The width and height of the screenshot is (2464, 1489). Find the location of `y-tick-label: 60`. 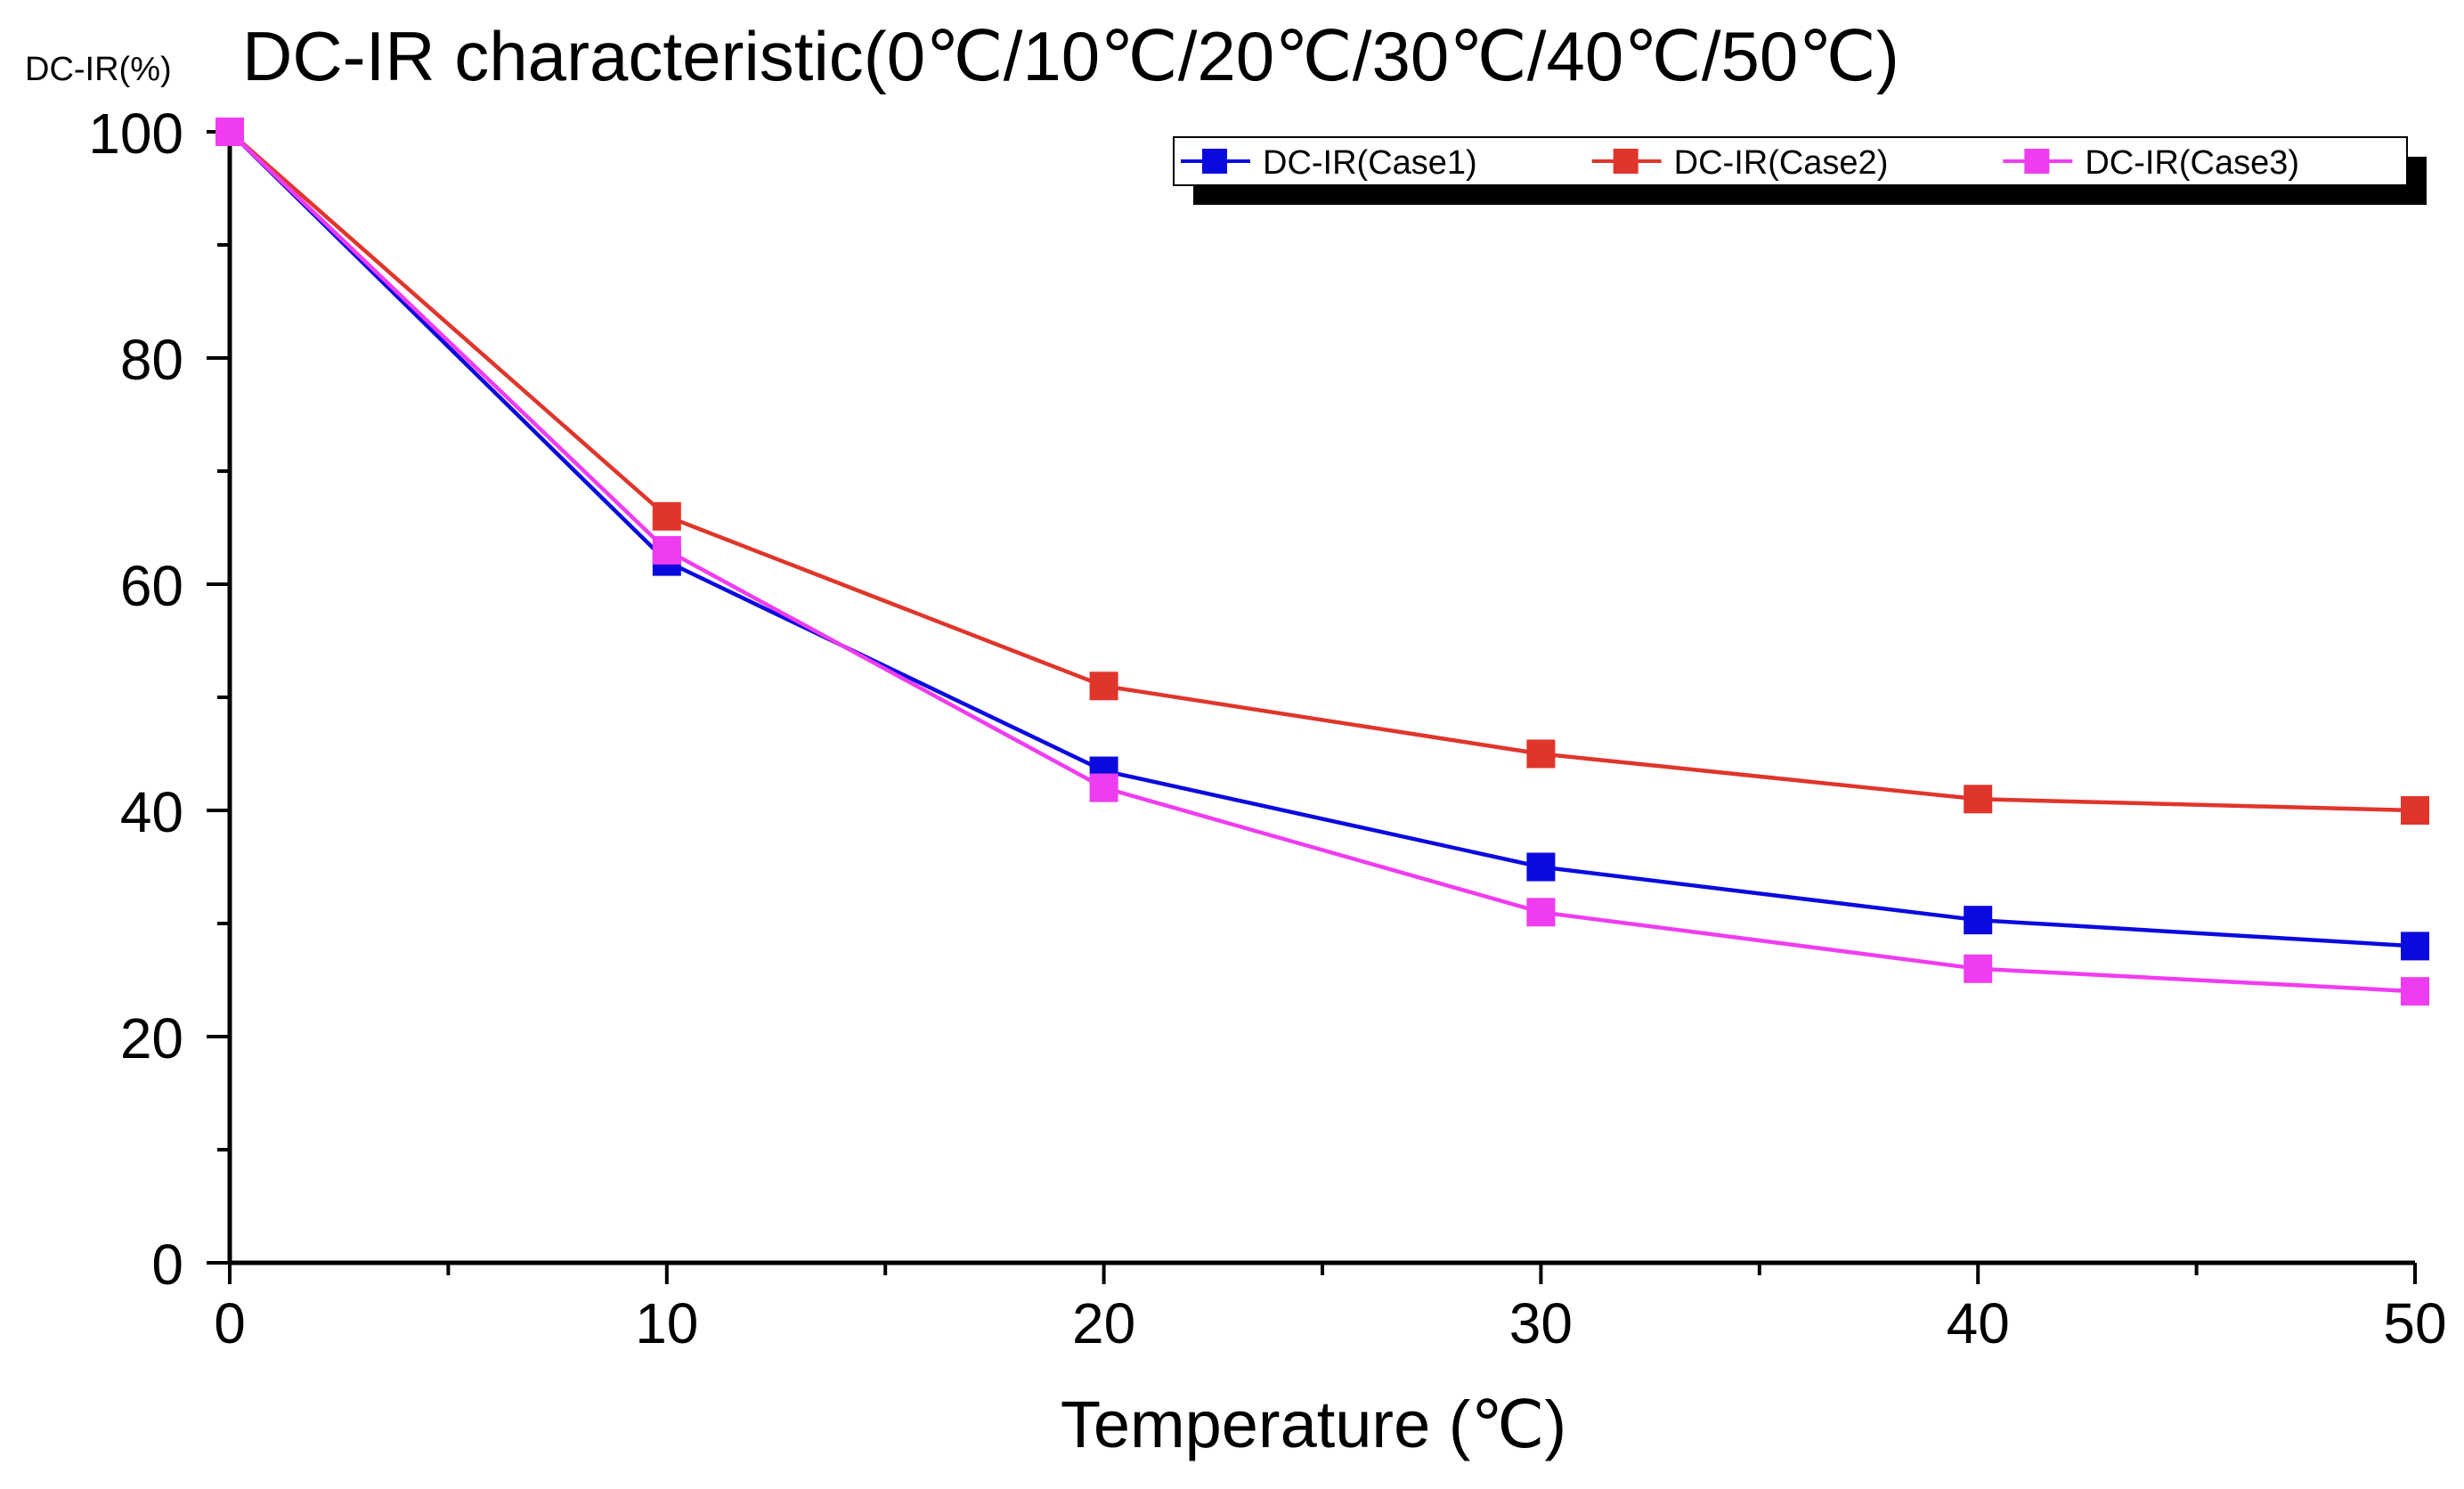

y-tick-label: 60 is located at coordinates (151, 586).